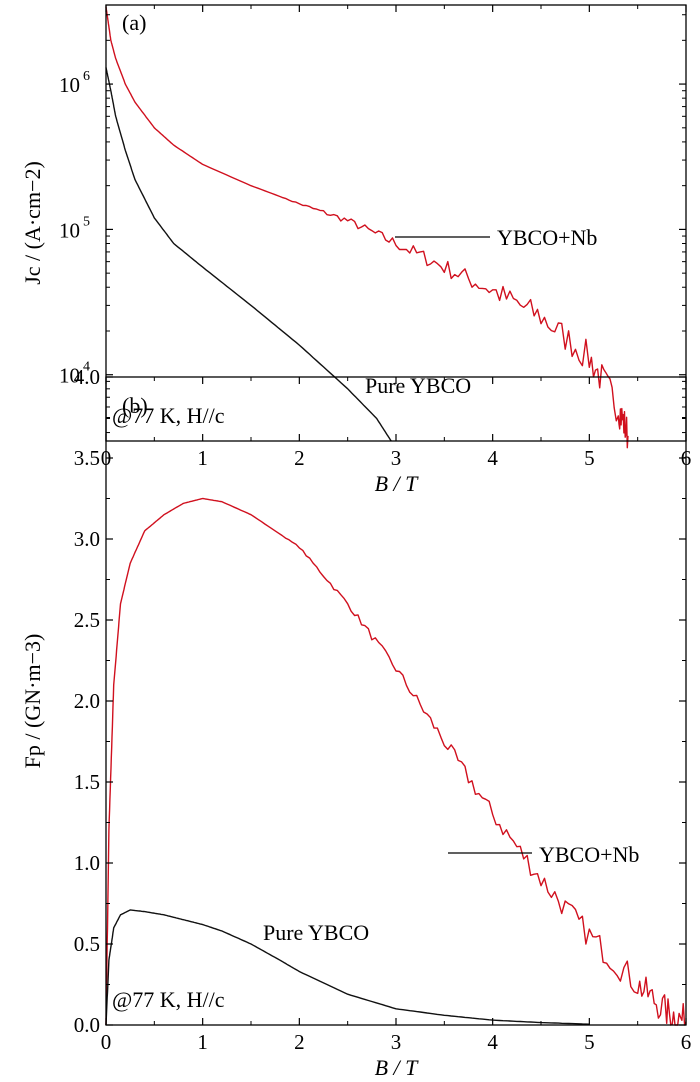  Describe the element at coordinates (87, 1025) in the screenshot. I see `y-tick-label: 0.0` at that location.